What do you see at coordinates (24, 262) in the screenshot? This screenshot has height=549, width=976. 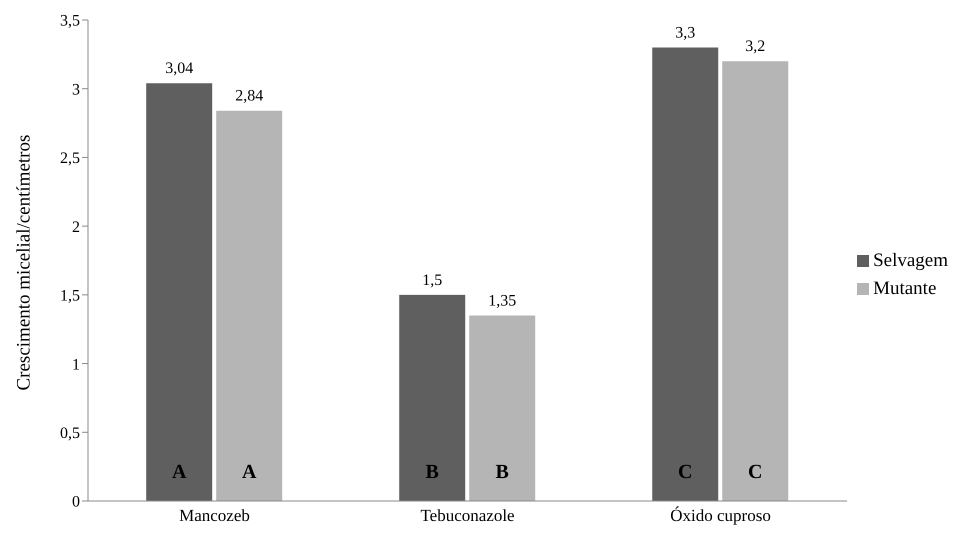 I see `y-axis-title: Crescimento micelial/centímetros` at bounding box center [24, 262].